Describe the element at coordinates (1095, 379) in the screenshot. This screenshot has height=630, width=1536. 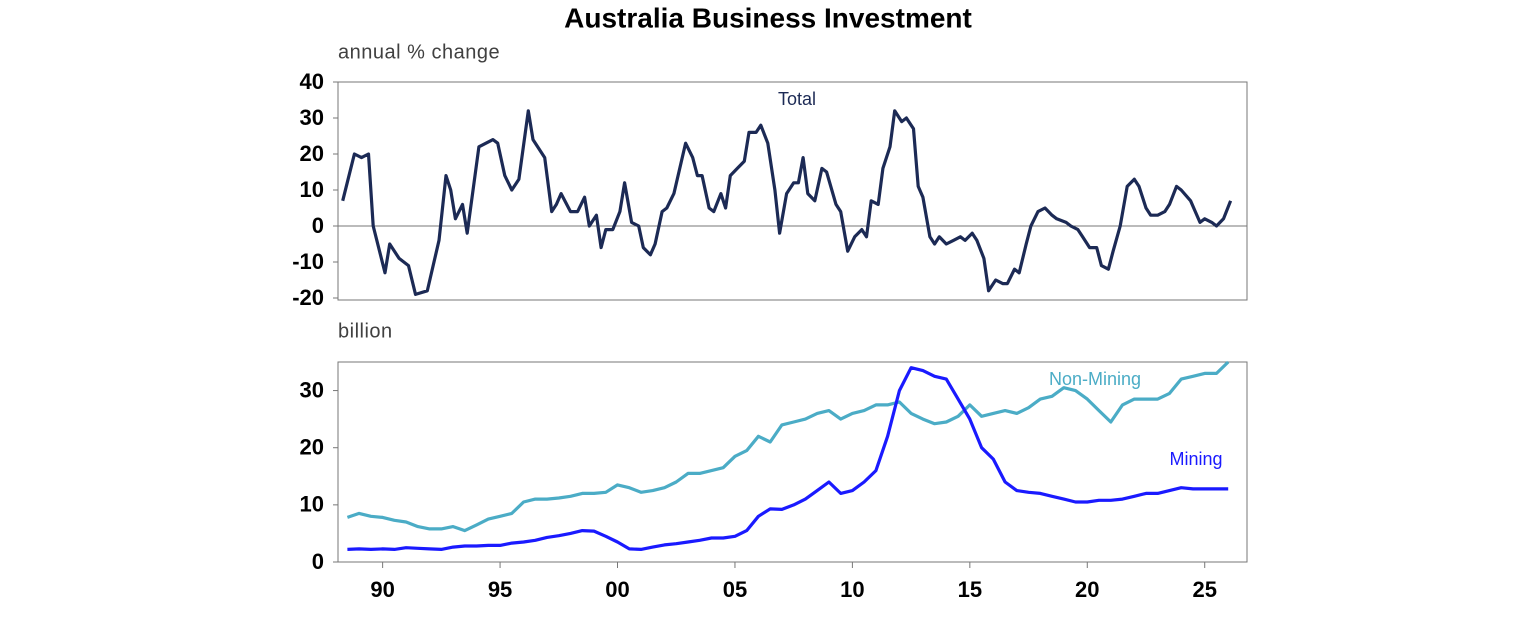
I see `series-label: Non-Mining` at that location.